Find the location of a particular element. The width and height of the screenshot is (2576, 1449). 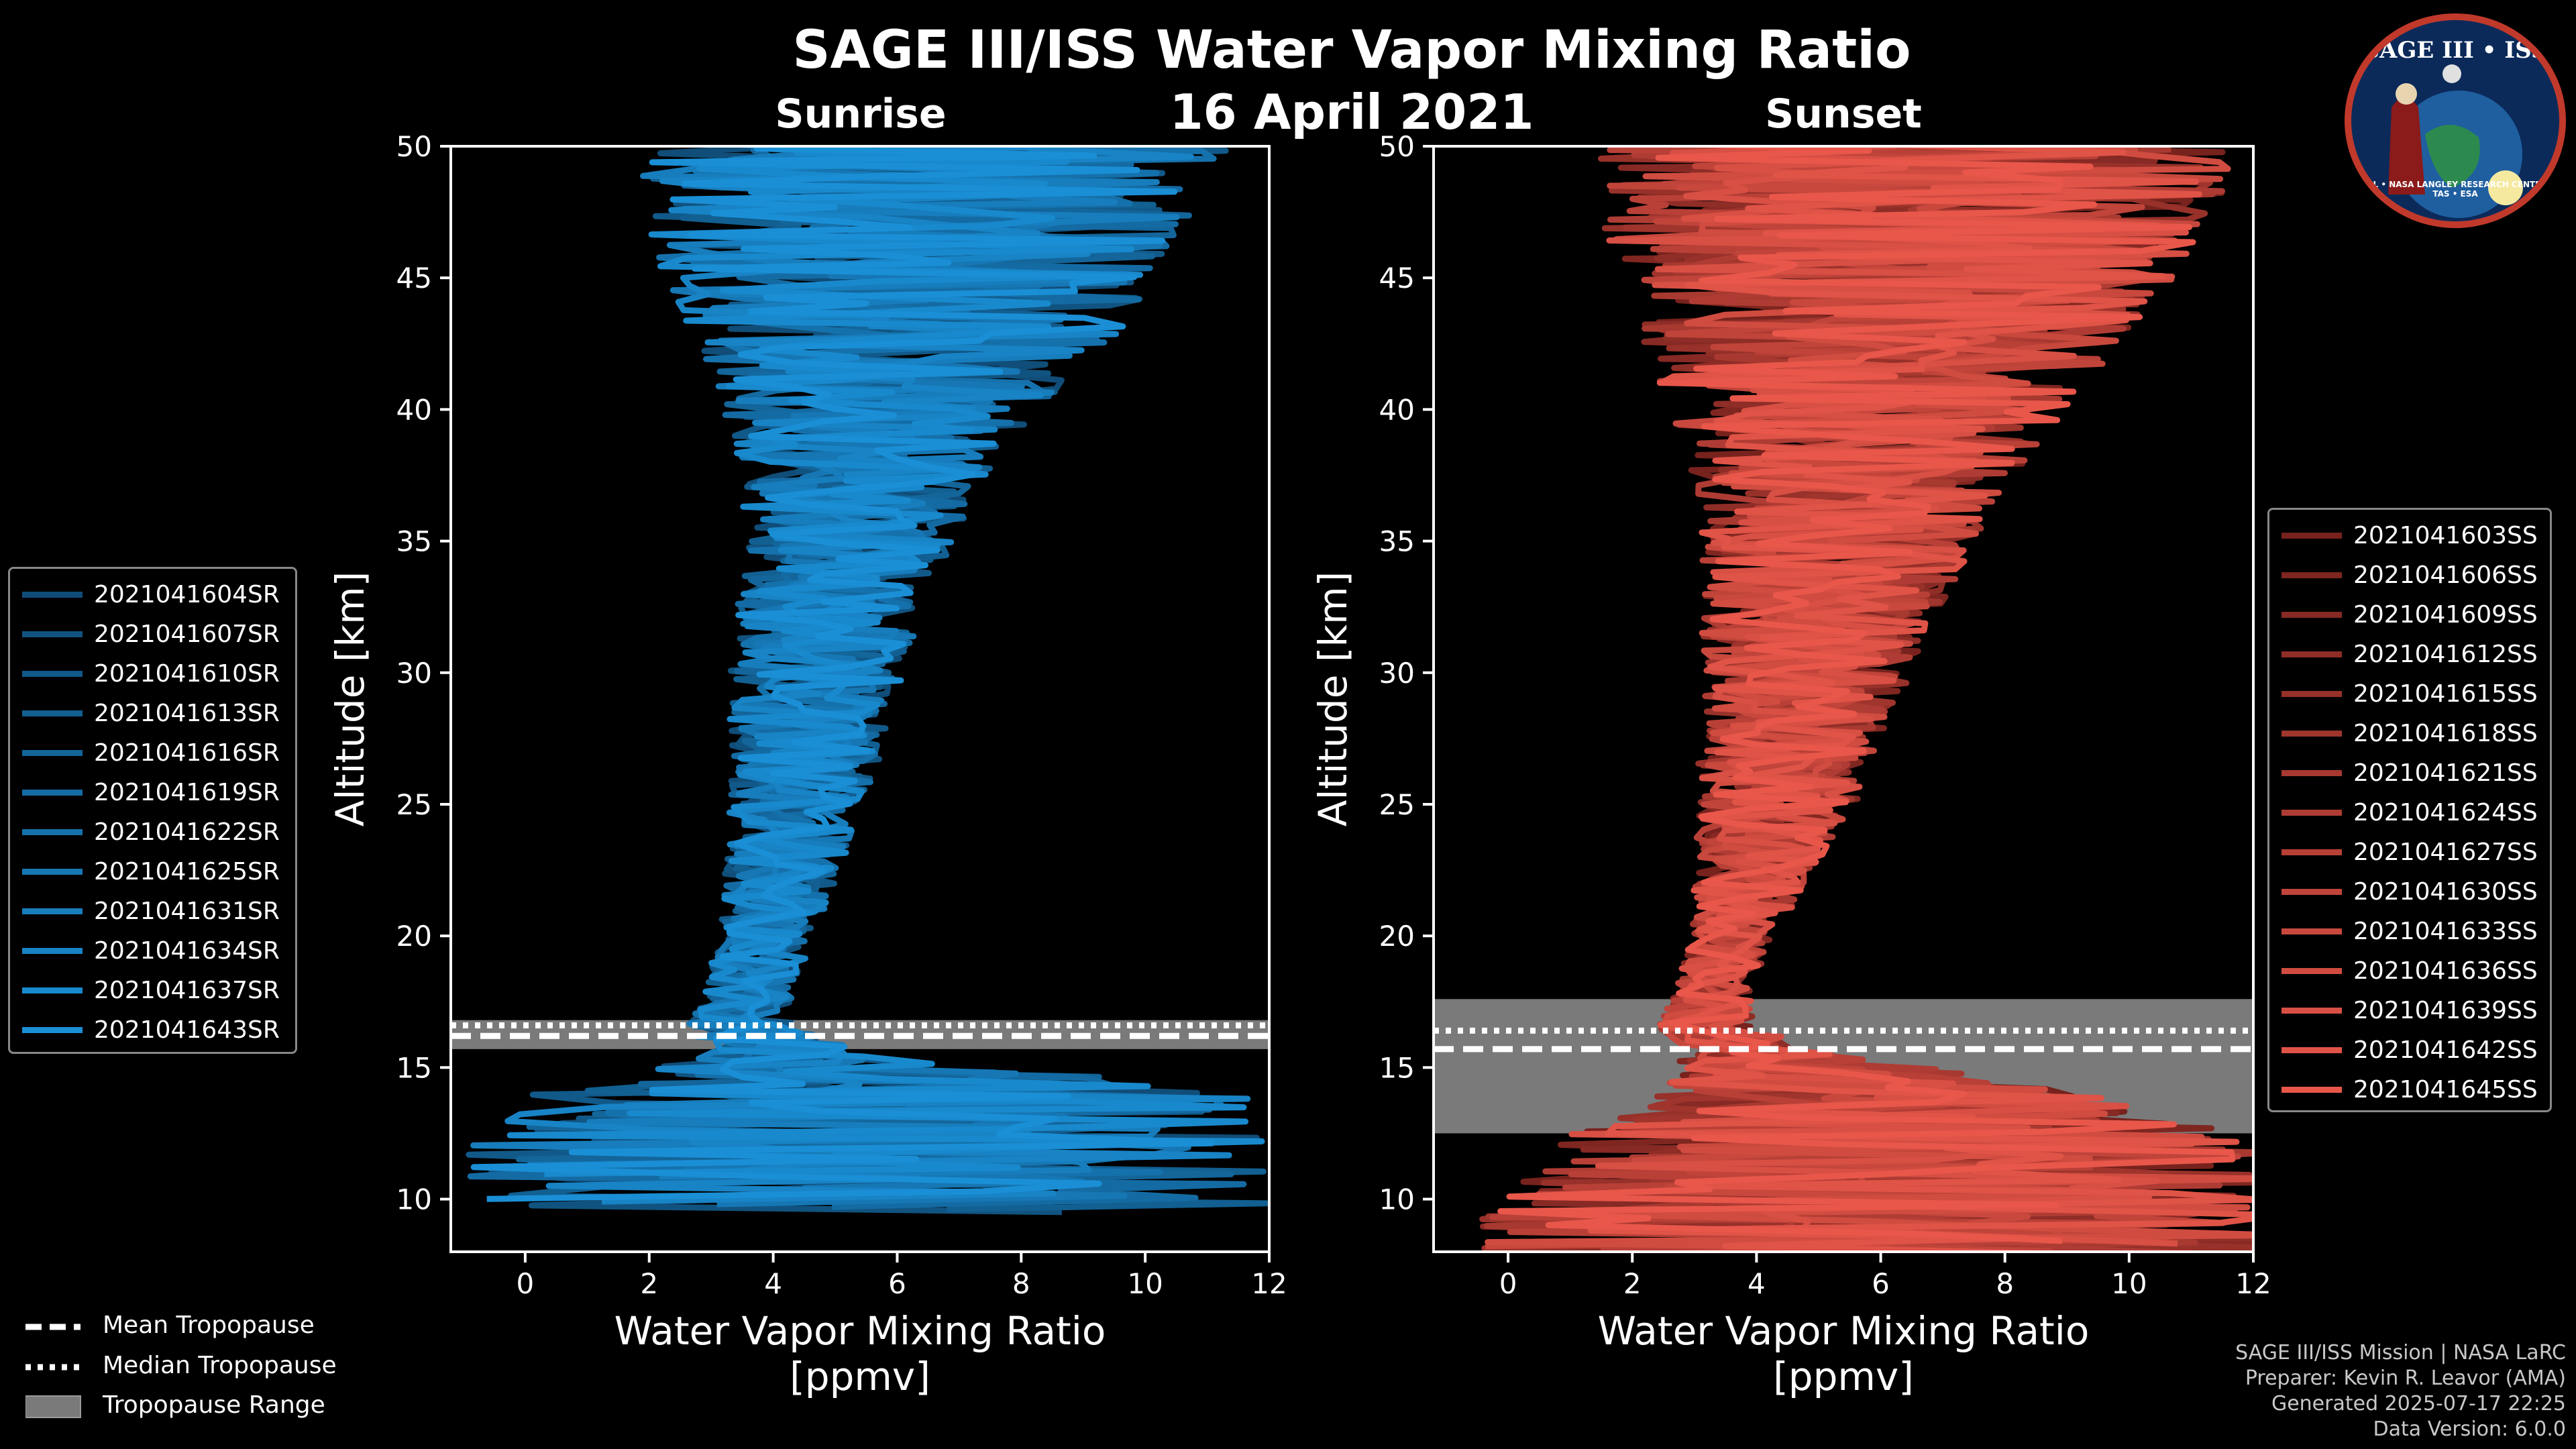

legend-label-2021041610SR: 2021041610SR is located at coordinates (187, 674).